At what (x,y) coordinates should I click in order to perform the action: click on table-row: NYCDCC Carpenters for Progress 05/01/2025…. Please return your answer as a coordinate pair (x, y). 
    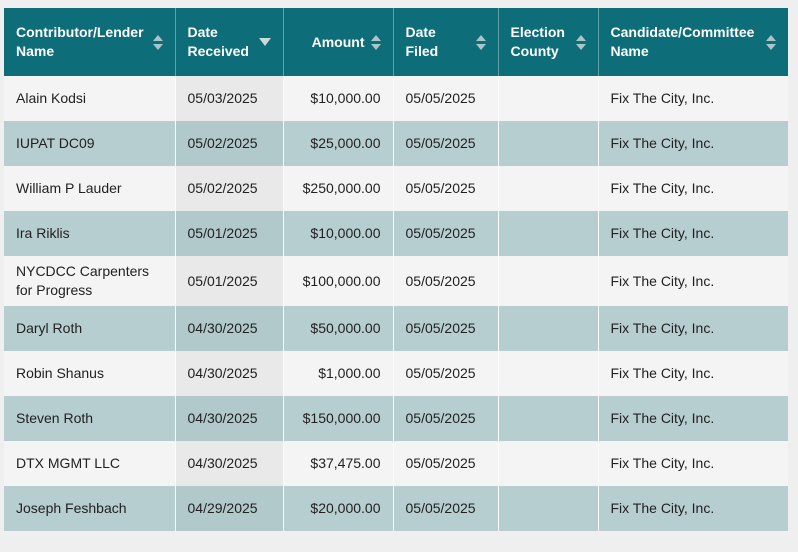
    Looking at the image, I should click on (396, 281).